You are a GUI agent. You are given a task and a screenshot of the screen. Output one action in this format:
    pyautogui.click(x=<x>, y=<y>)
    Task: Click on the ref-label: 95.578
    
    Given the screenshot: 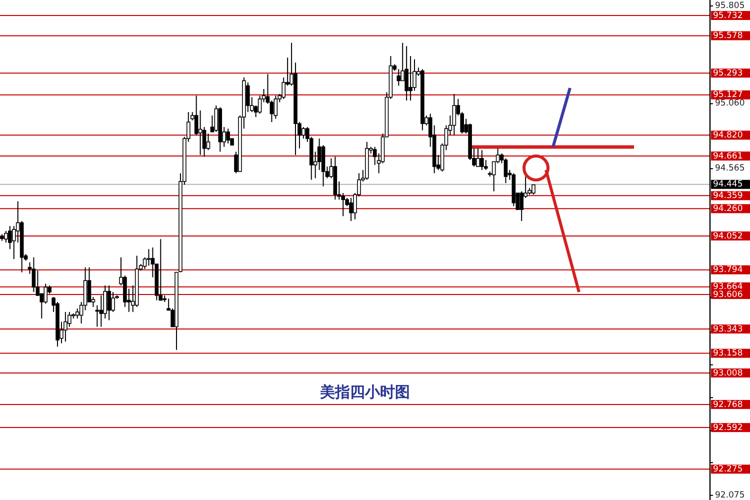 What is the action you would take?
    pyautogui.click(x=730, y=36)
    